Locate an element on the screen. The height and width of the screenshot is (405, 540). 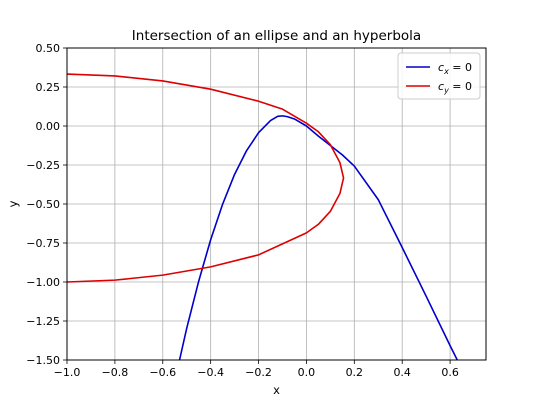
y-axis-label: y is located at coordinates (13, 203).